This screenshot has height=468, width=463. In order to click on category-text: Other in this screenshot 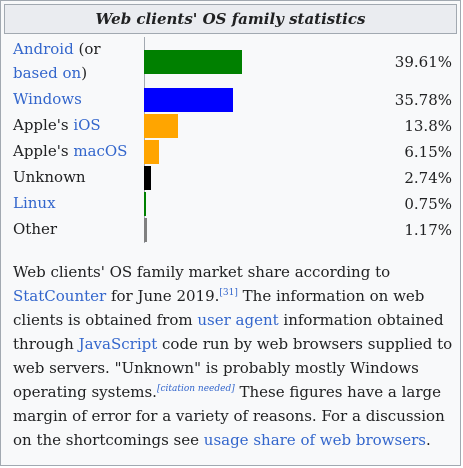, I will do `click(35, 229)`.